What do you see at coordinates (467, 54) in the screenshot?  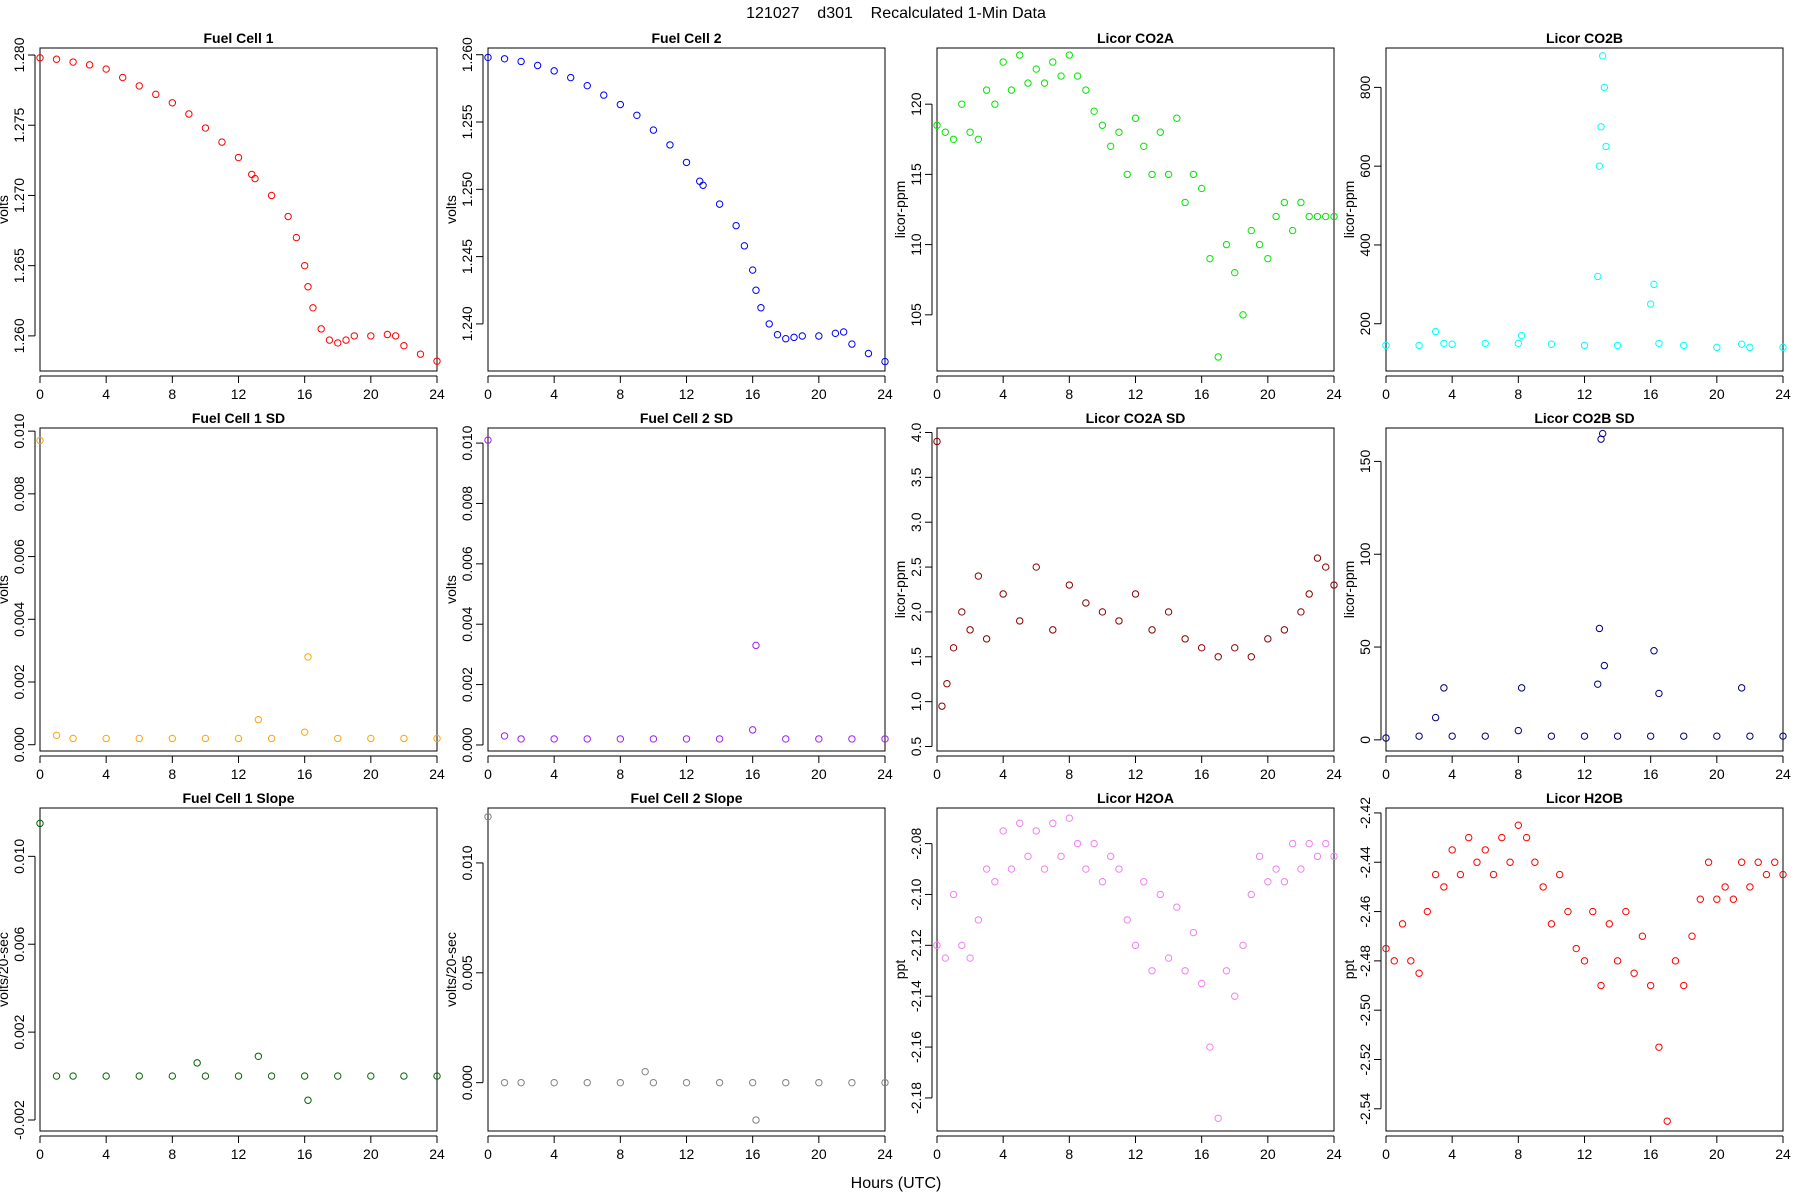 I see `y-tick-label: 1.260` at bounding box center [467, 54].